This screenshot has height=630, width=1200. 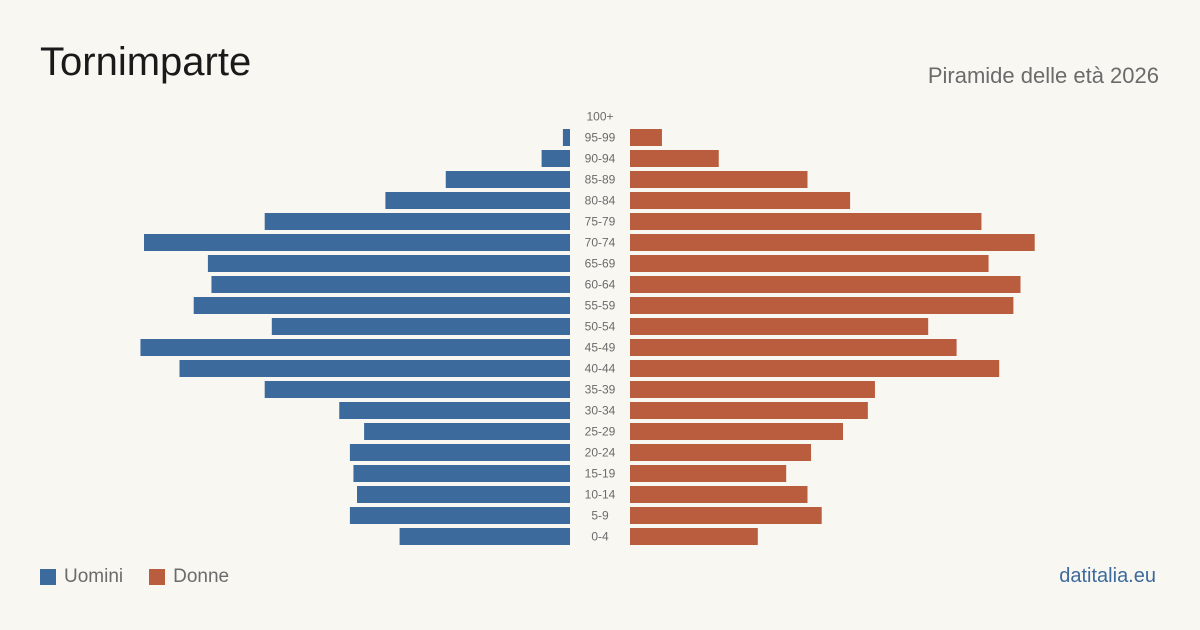 What do you see at coordinates (600, 453) in the screenshot?
I see `age-label-20-24: 20-24` at bounding box center [600, 453].